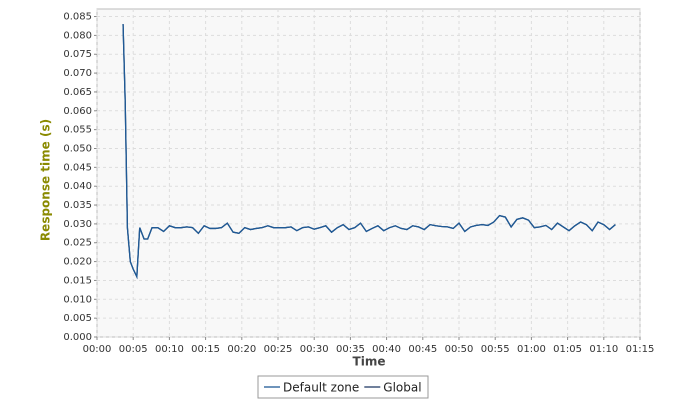  What do you see at coordinates (46, 180) in the screenshot?
I see `y-axis-label: Response time (s)` at bounding box center [46, 180].